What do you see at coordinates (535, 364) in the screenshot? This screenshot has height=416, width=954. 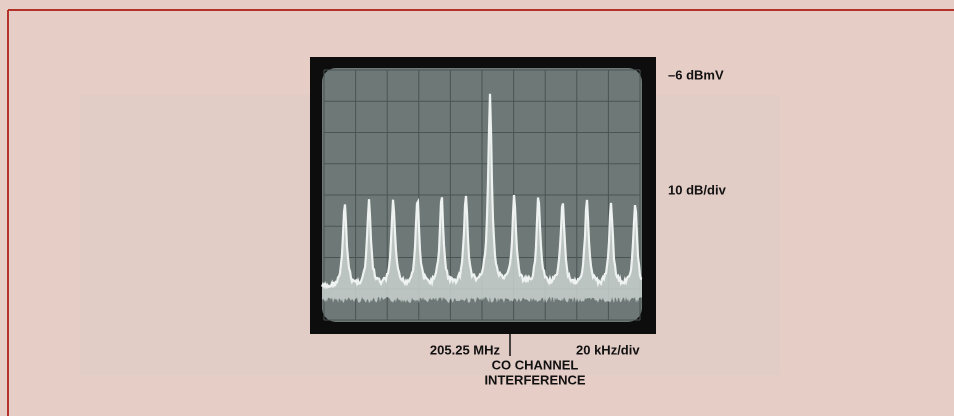 I see `marker-label: CO CHANNEL` at bounding box center [535, 364].